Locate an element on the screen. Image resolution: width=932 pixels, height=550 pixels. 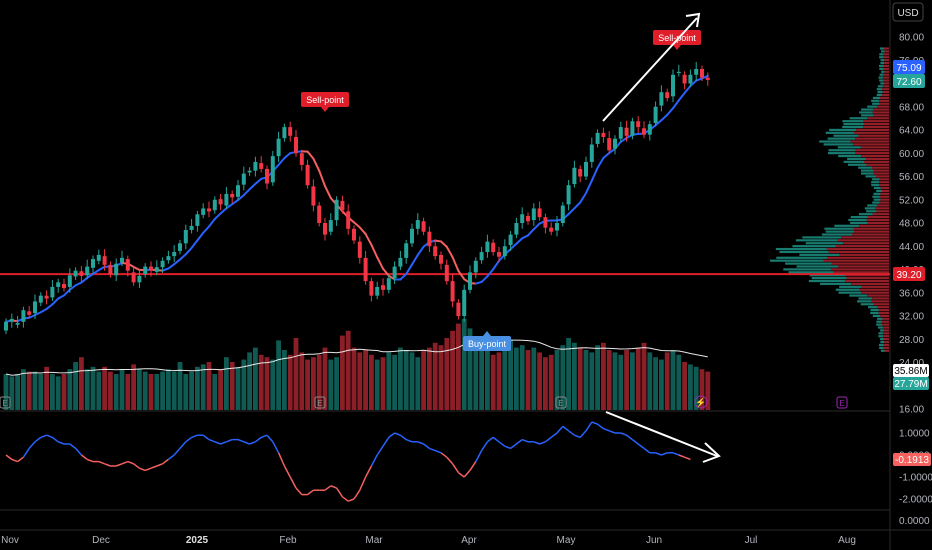
oscillator-badge is located at coordinates (912, 459).